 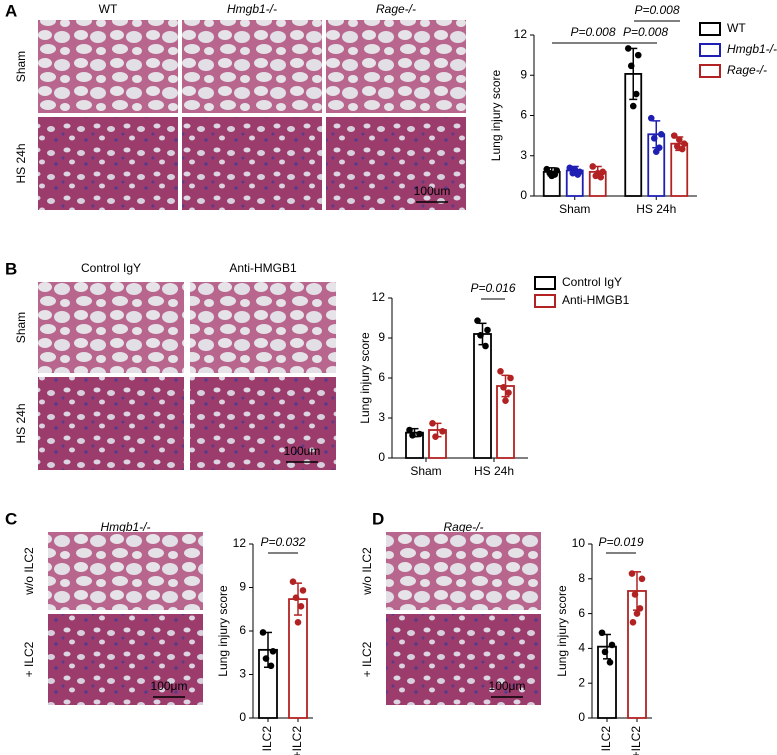 I want to click on panel-letter: B, so click(x=11, y=268).